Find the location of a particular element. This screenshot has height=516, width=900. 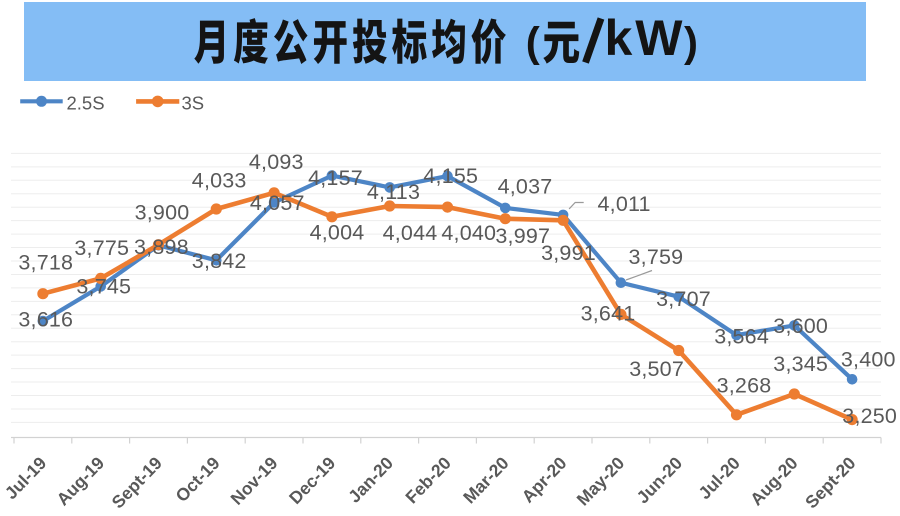

svg-text: 3,759 is located at coordinates (655, 257).